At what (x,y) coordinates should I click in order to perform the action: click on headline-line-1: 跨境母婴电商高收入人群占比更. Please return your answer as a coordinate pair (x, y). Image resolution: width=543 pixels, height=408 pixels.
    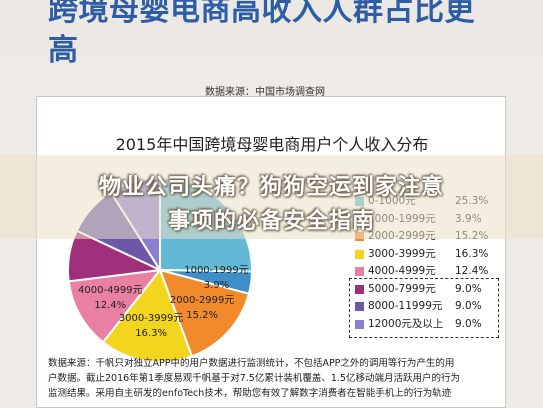
    Looking at the image, I should click on (261, 14).